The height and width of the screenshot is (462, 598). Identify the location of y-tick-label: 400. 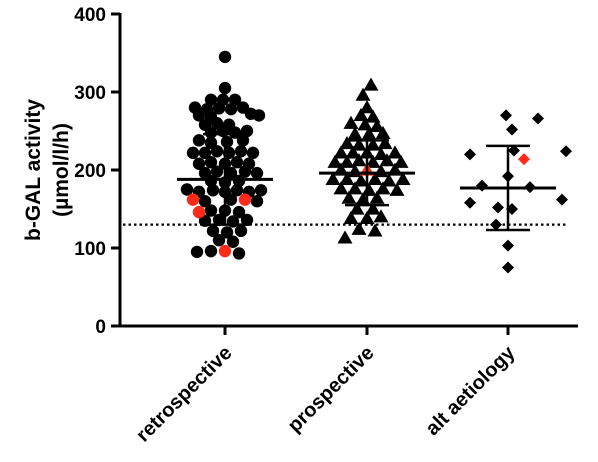
(90, 15).